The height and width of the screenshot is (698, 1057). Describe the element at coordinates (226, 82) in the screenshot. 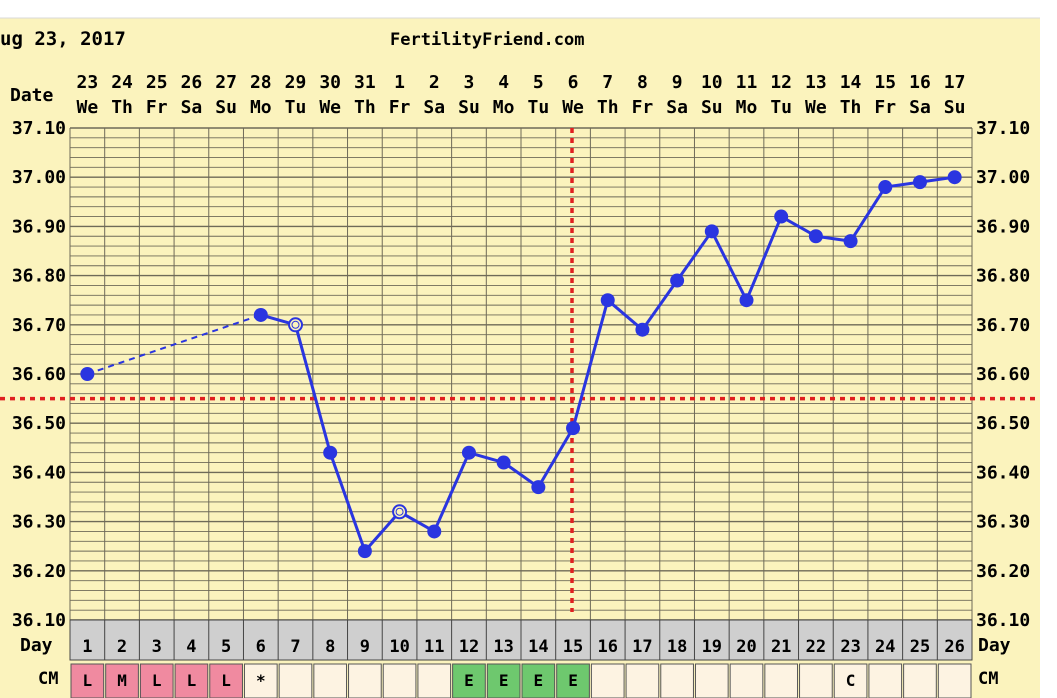

I see `date-label: 27` at that location.